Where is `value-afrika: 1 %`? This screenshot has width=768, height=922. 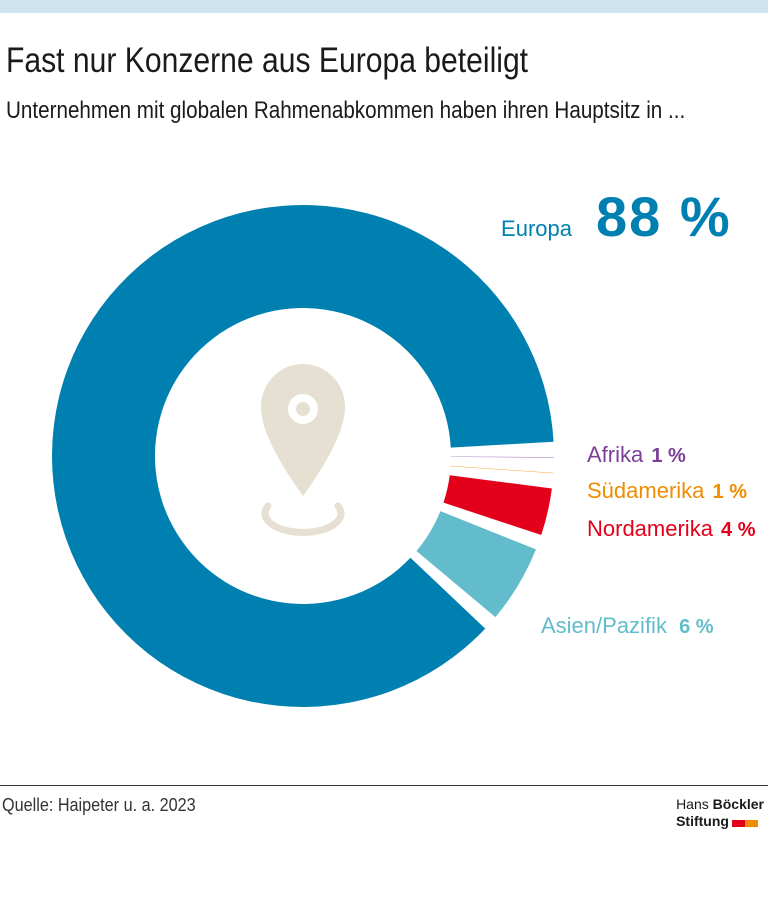 value-afrika: 1 % is located at coordinates (668, 456).